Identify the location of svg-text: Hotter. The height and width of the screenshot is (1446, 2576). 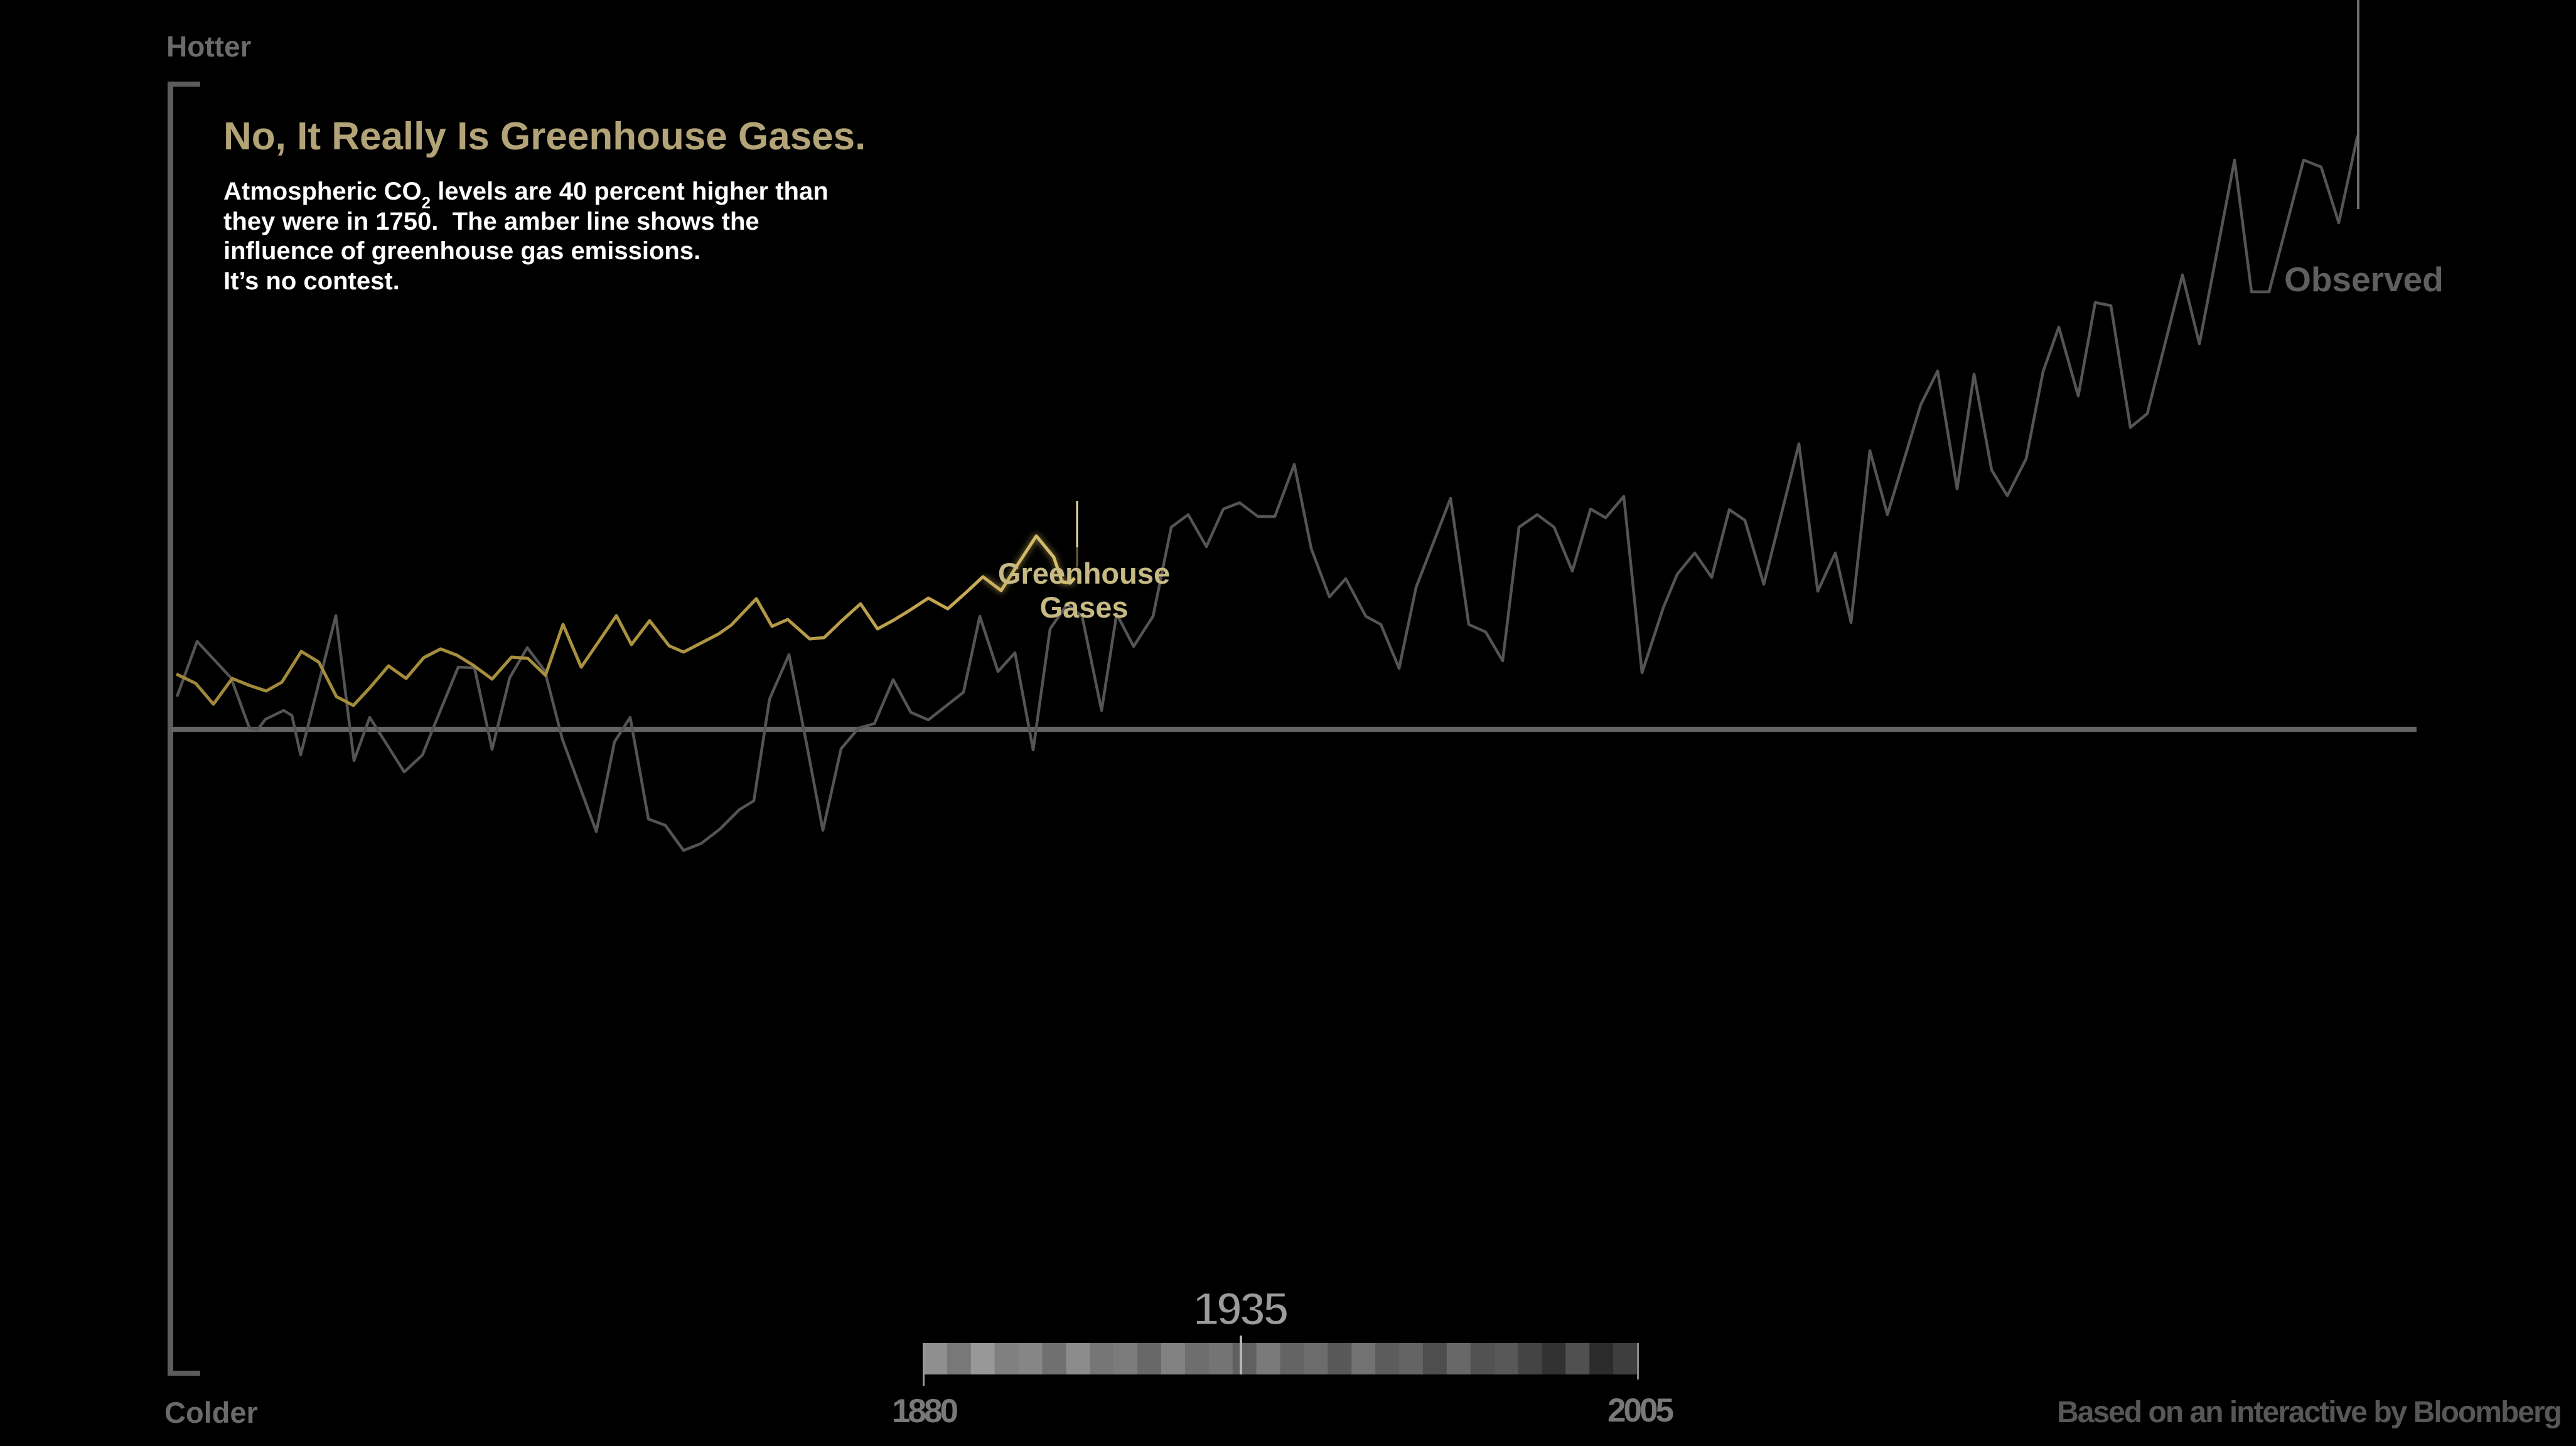
(209, 46).